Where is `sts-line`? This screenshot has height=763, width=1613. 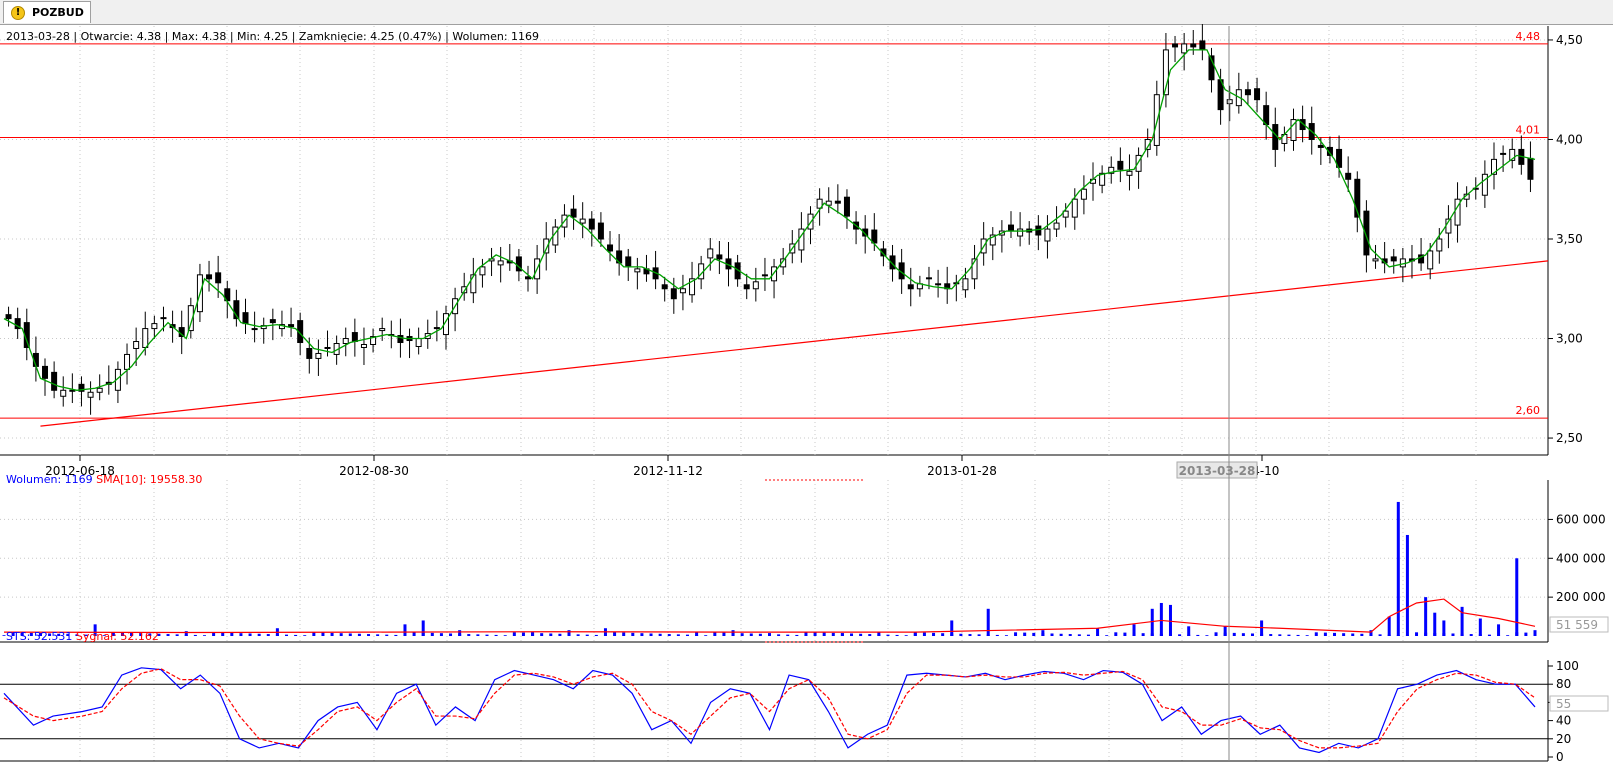 sts-line is located at coordinates (769, 710).